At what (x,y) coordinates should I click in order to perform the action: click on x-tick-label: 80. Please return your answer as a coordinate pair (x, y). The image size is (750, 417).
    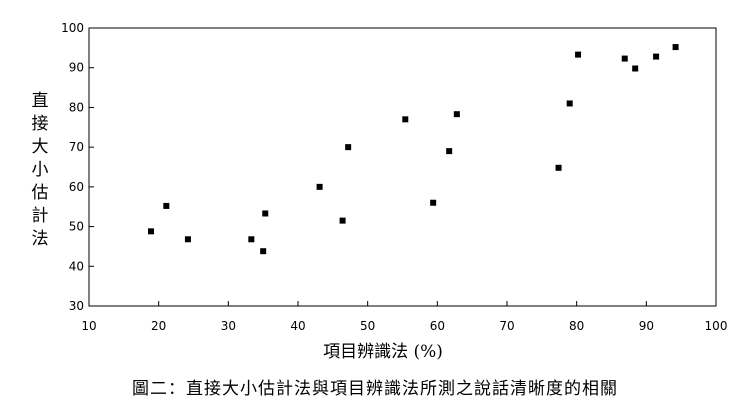
    Looking at the image, I should click on (576, 326).